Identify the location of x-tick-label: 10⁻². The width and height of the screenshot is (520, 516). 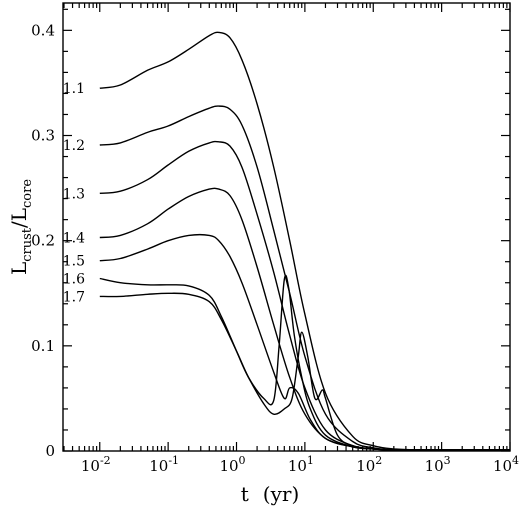
(96, 464).